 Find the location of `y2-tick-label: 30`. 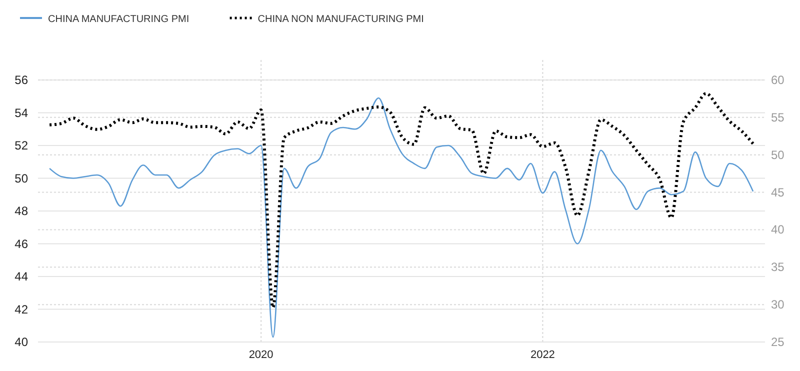

y2-tick-label: 30 is located at coordinates (778, 305).